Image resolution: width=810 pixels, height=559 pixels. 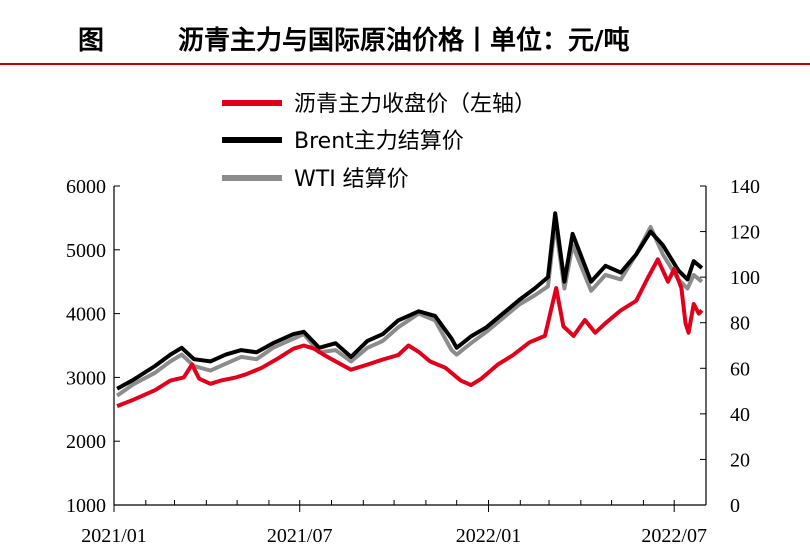 I want to click on y-left-tick-label: 5000, so click(x=86, y=251).